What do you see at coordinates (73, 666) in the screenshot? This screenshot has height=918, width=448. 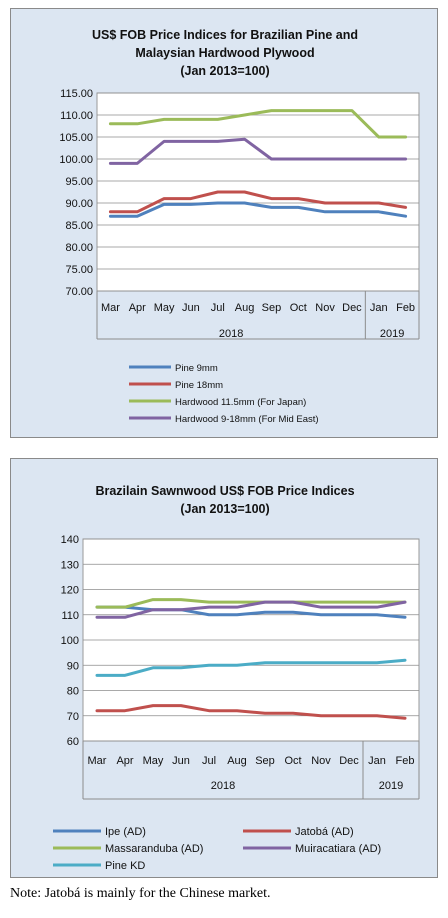 I see `y-tick-label: 90` at bounding box center [73, 666].